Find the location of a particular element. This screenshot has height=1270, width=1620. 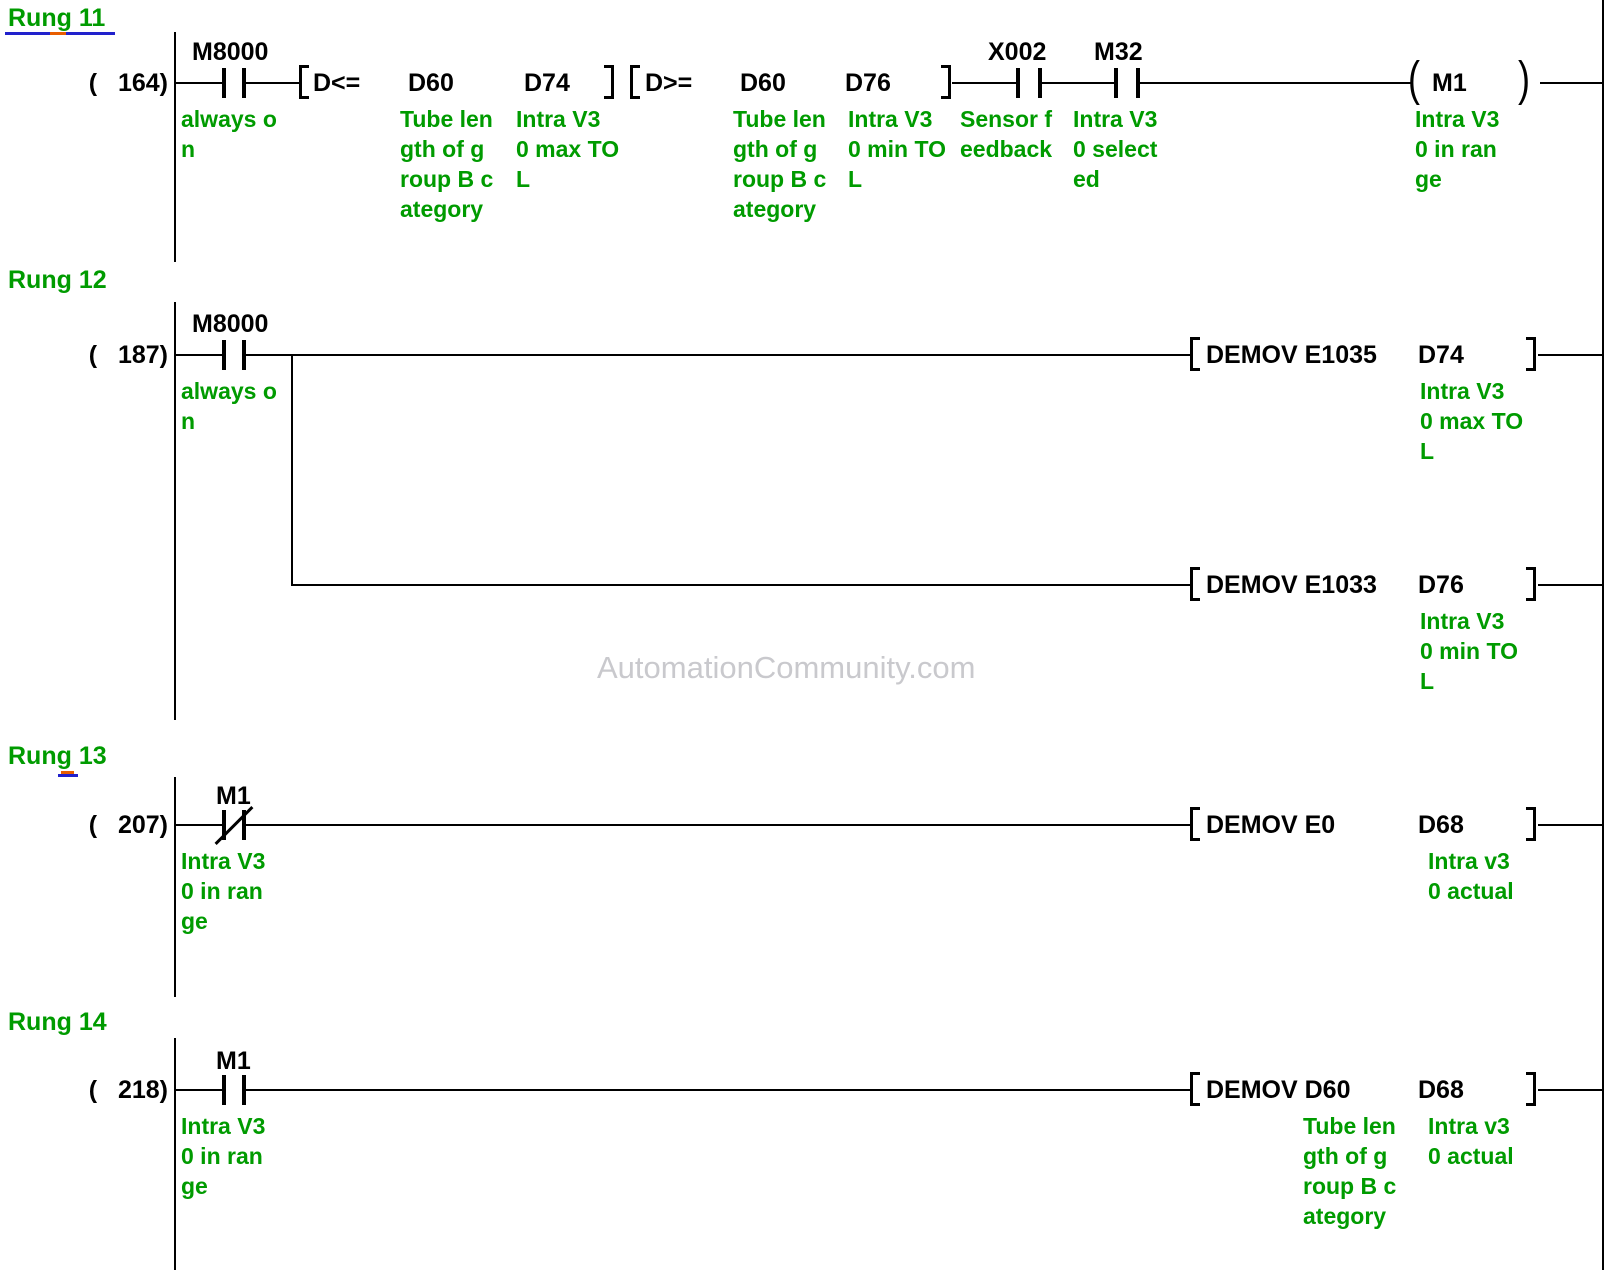

rung-12-label: Rung 12 is located at coordinates (57, 280).